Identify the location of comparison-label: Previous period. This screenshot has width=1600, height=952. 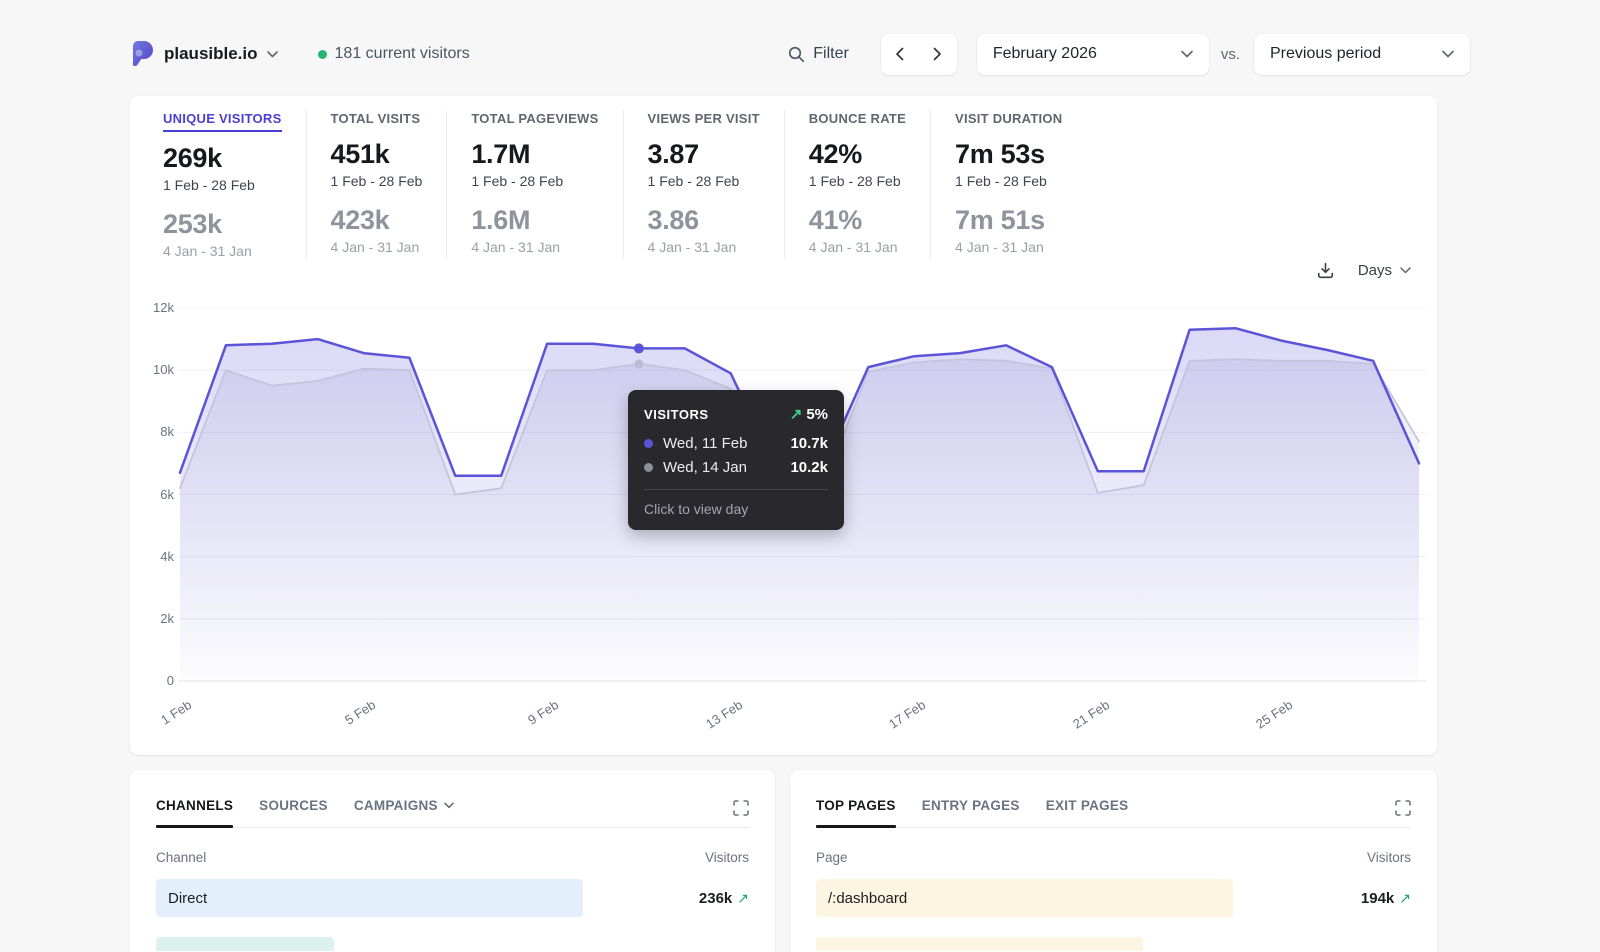
(1326, 53).